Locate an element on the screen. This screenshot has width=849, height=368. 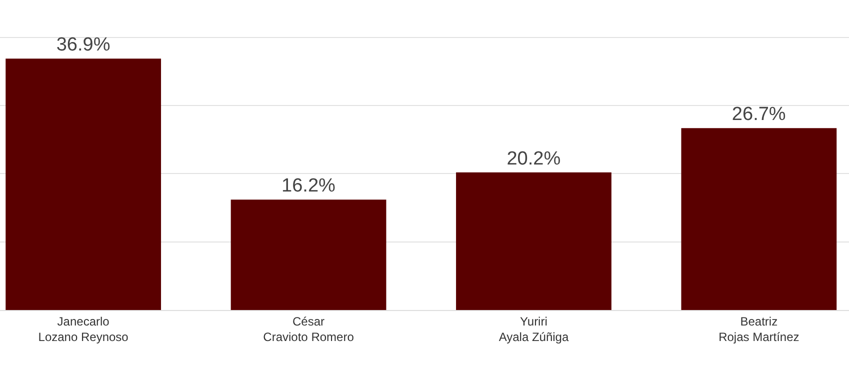
data-label: 26.7% is located at coordinates (759, 115).